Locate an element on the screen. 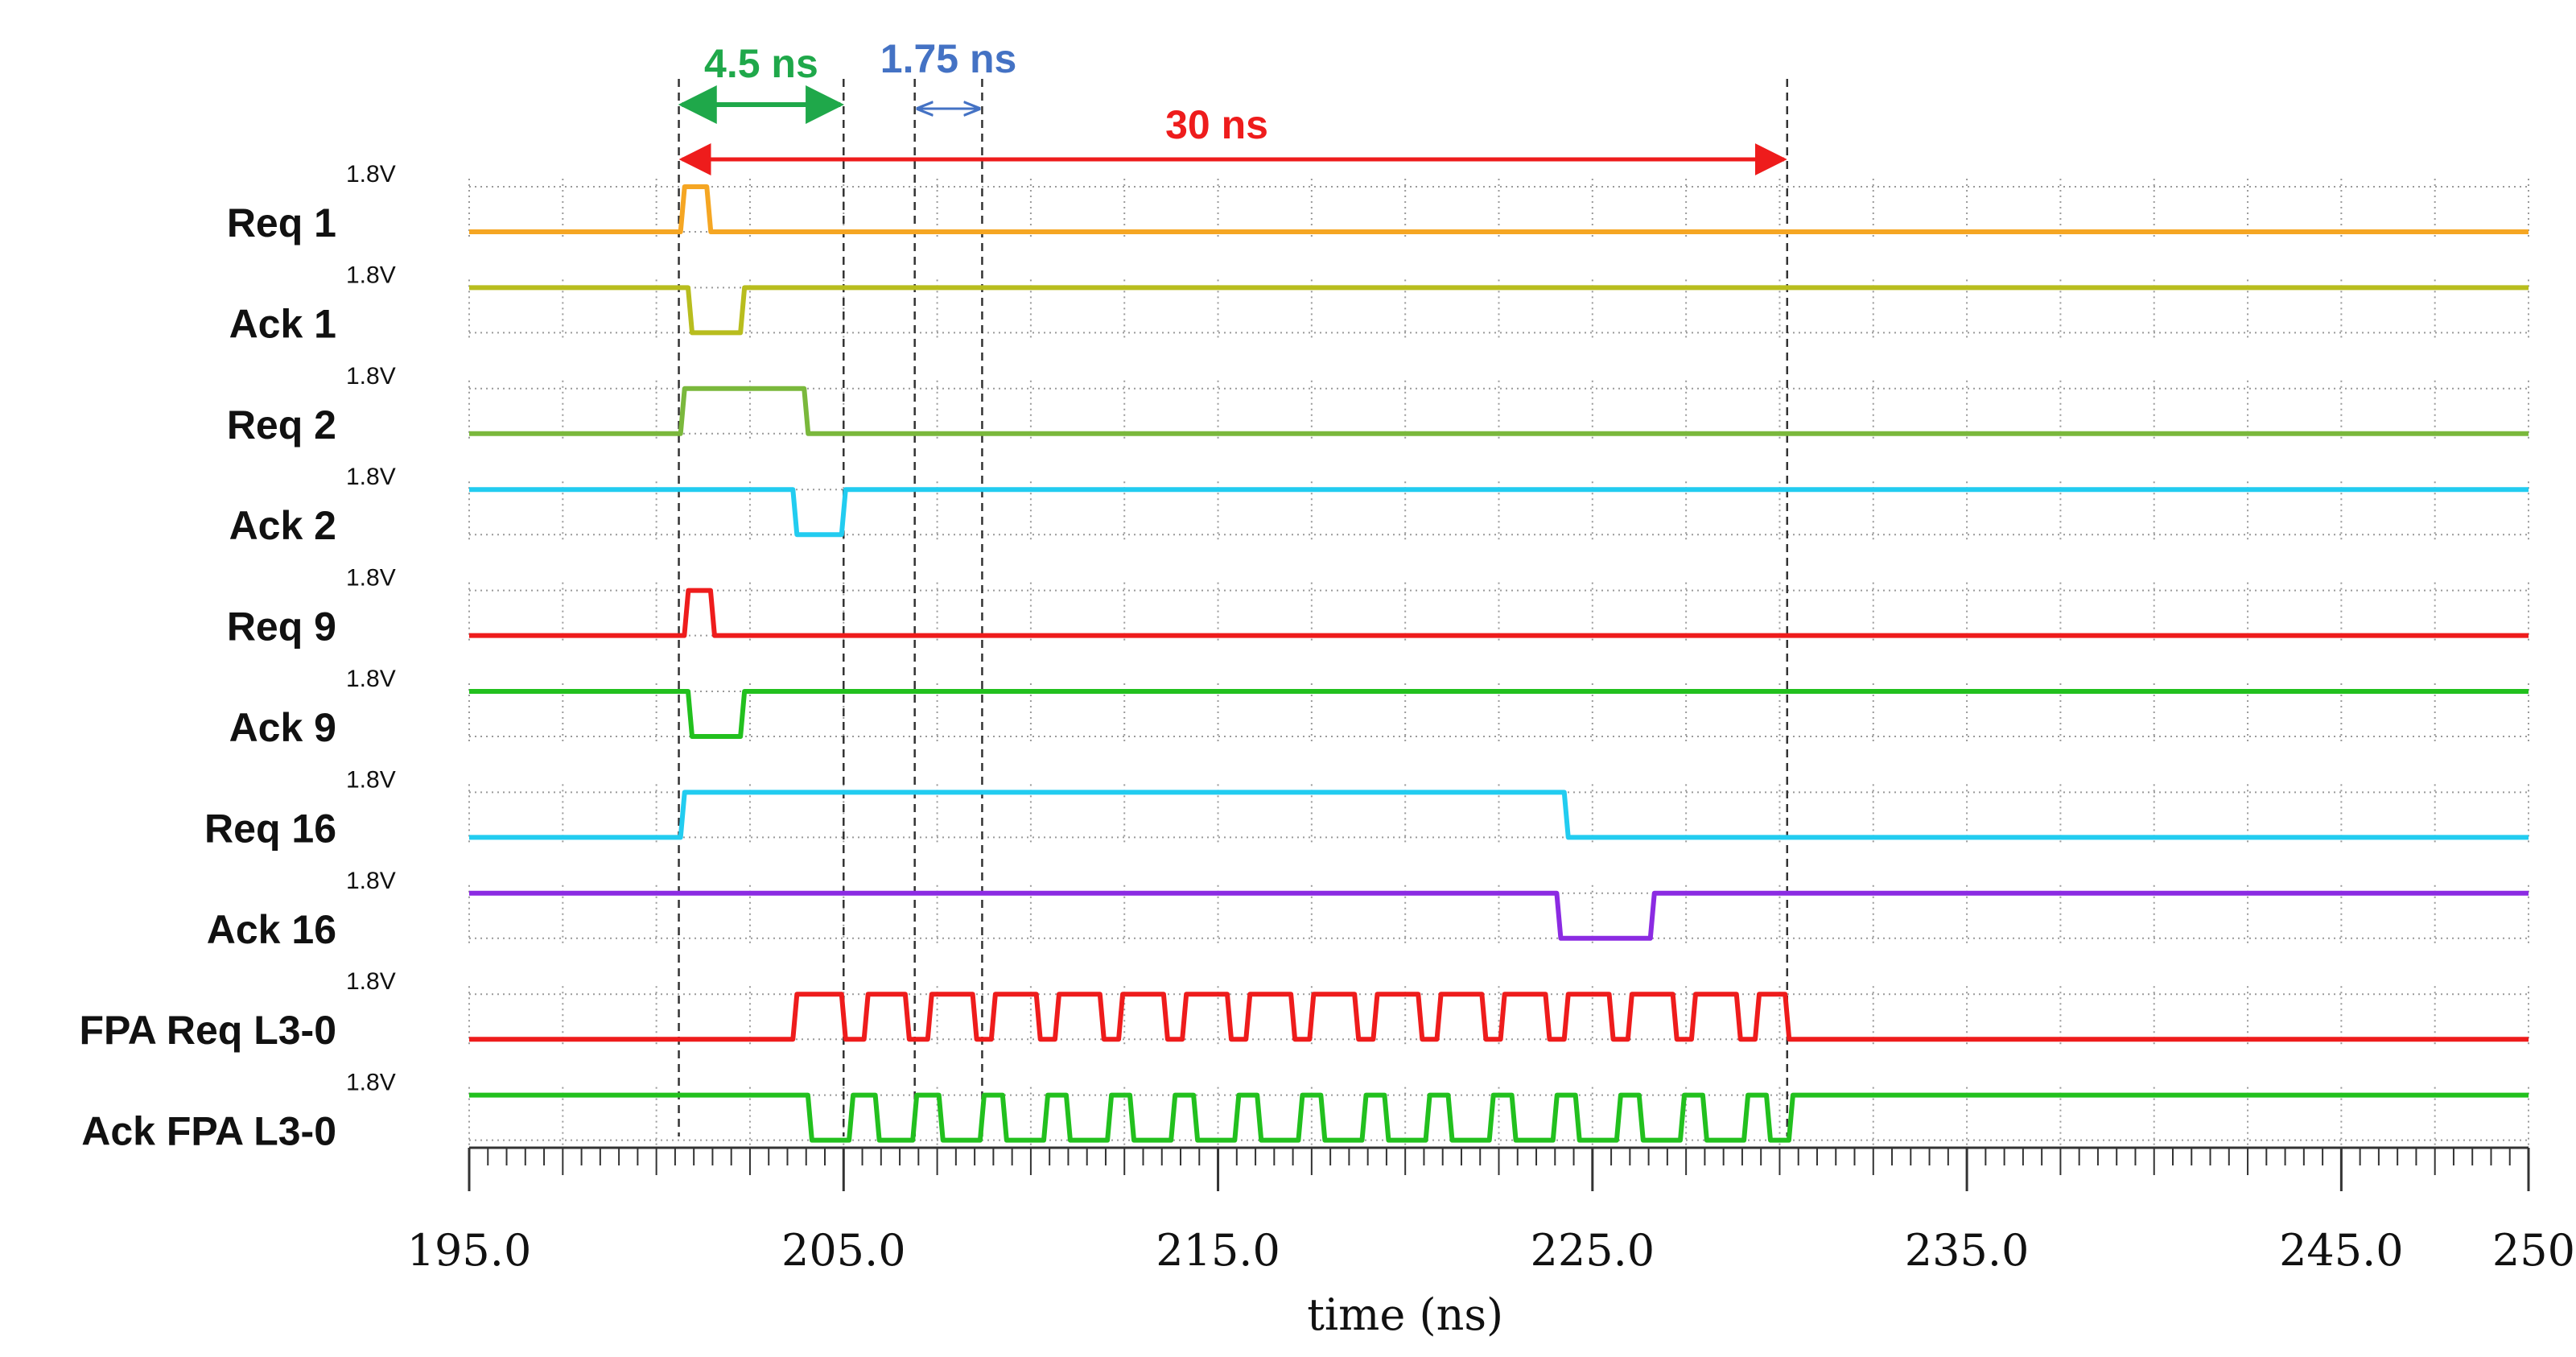 Image resolution: width=2576 pixels, height=1357 pixels. measurement-label: 30 ns is located at coordinates (1216, 124).